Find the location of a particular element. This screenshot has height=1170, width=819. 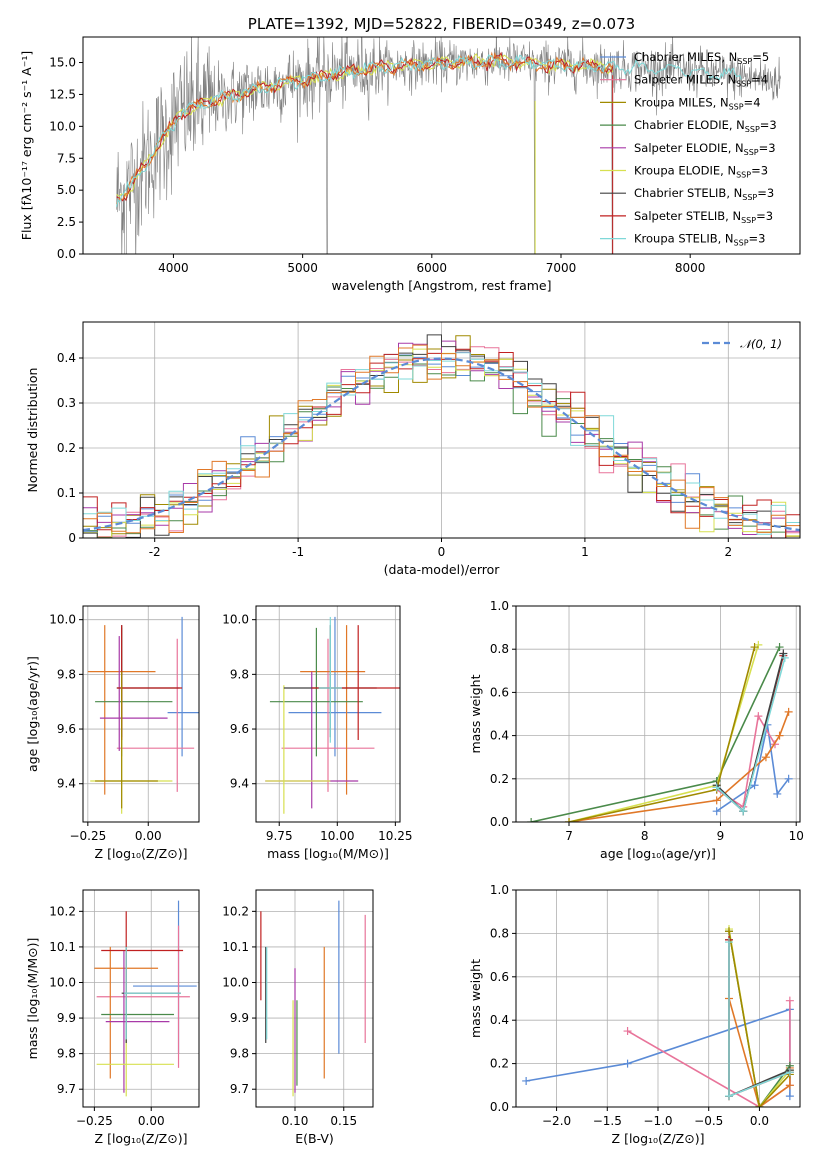

y-axis: 9.4 9.6 9.8 10.0 is located at coordinates (311, 702).